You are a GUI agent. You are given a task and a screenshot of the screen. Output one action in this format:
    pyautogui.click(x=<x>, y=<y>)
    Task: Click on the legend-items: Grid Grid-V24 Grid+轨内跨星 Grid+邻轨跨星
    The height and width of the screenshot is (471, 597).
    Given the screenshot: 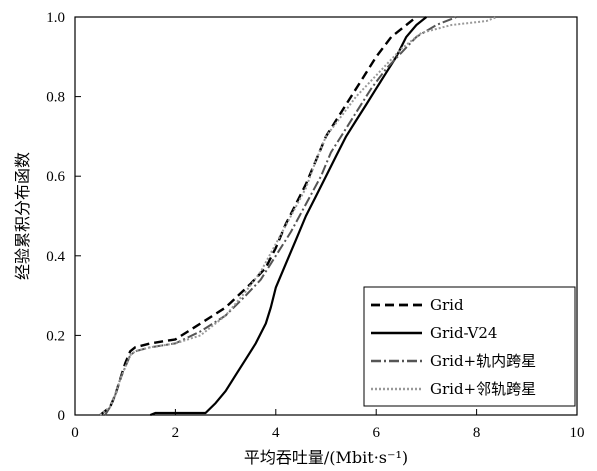 What is the action you would take?
    pyautogui.click(x=453, y=347)
    